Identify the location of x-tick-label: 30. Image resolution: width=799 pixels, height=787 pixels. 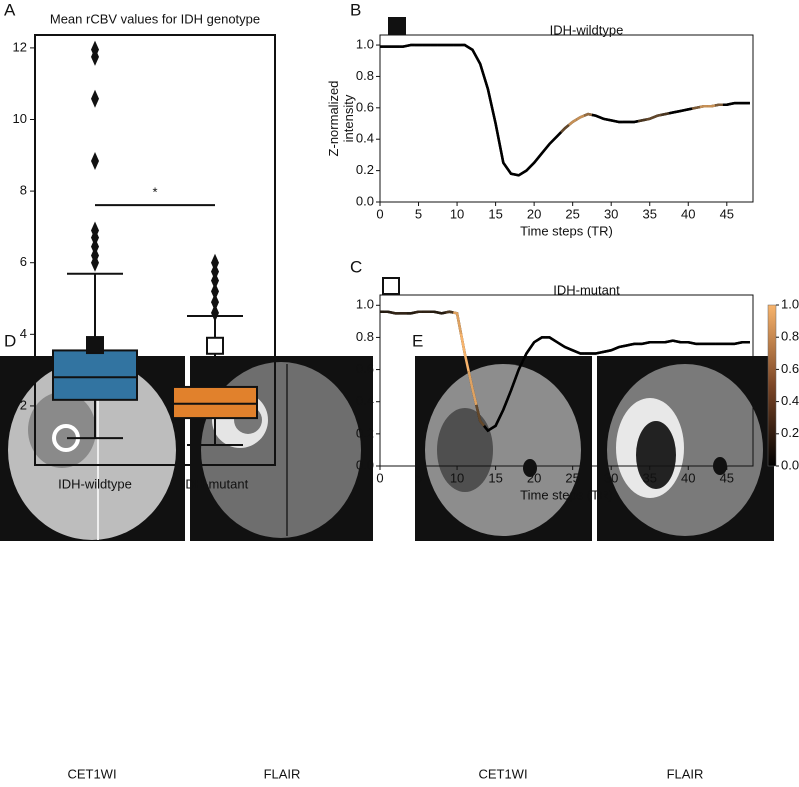
(611, 213).